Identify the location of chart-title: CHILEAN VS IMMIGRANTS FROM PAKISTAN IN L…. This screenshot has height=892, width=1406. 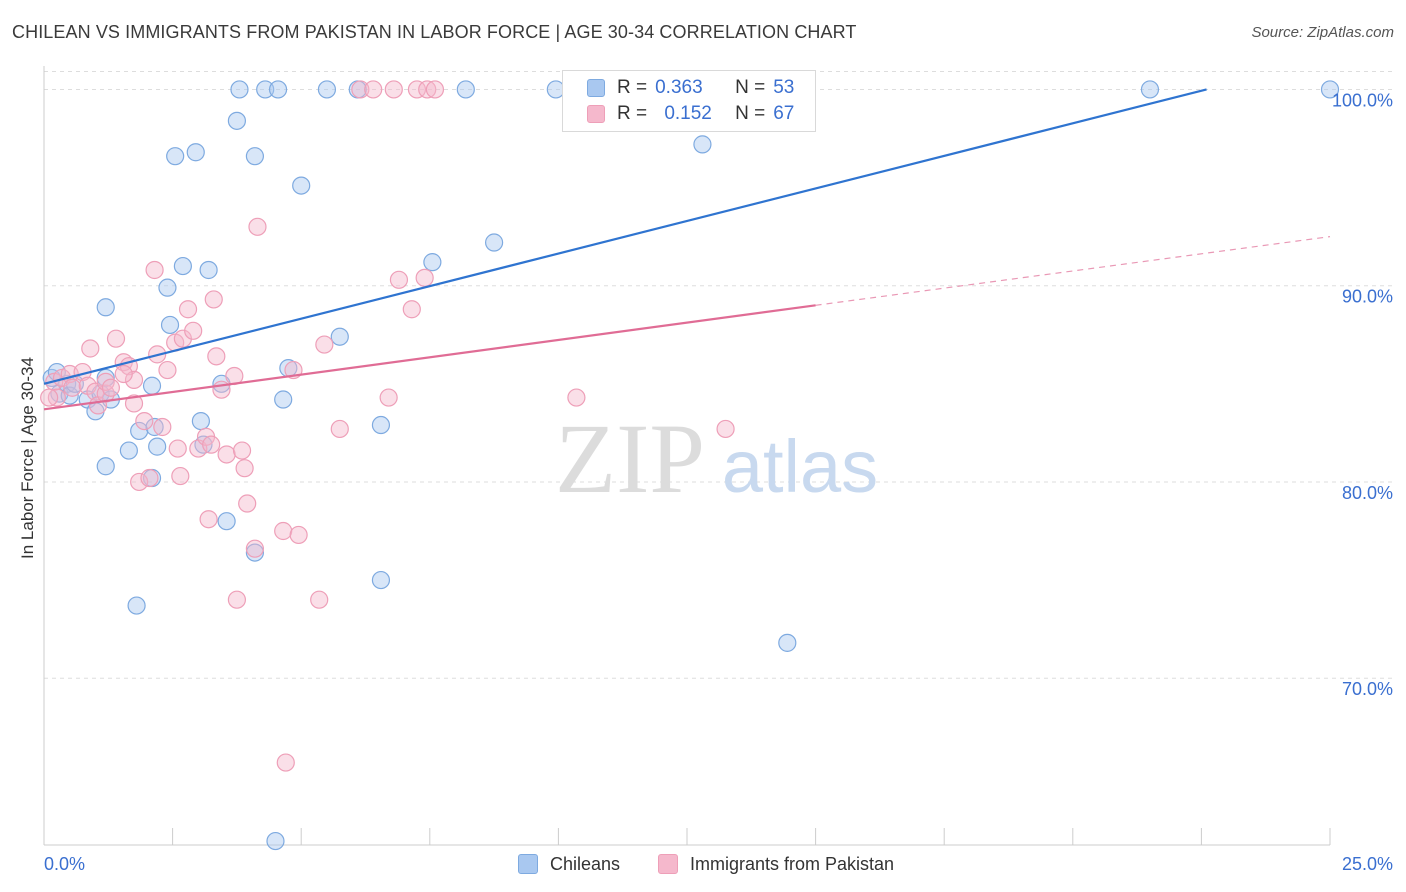
(434, 32).